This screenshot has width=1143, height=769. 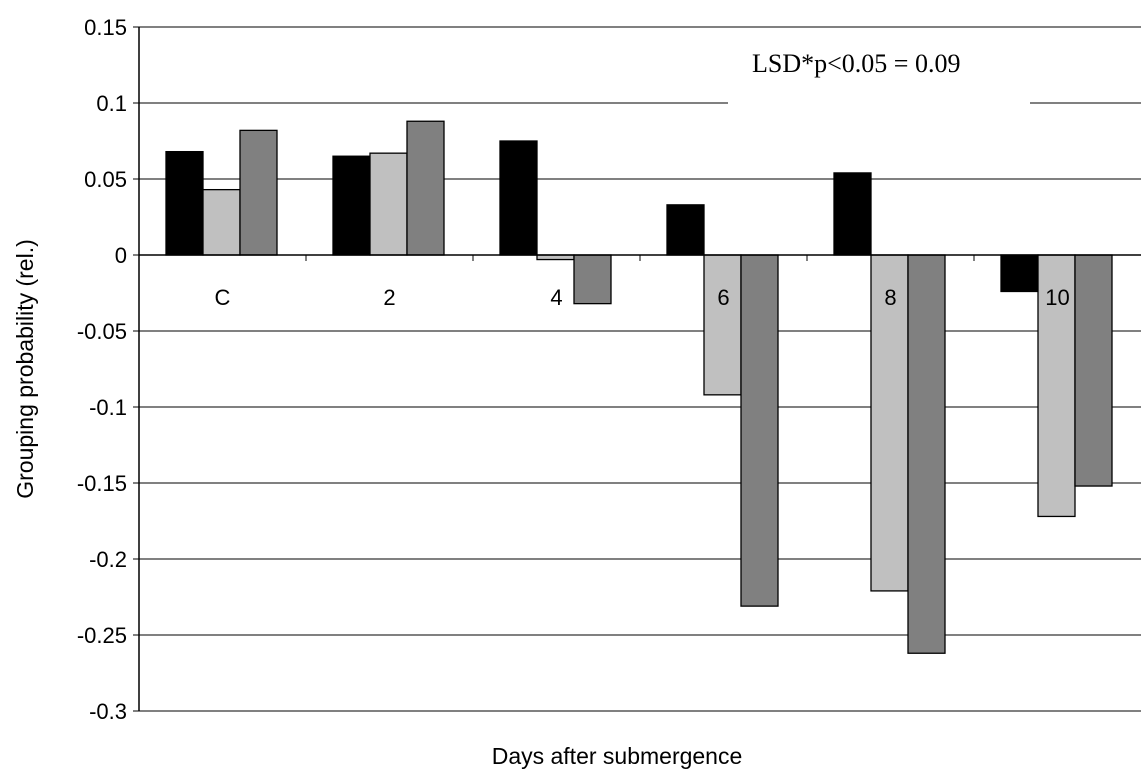 What do you see at coordinates (723, 297) in the screenshot?
I see `x-tick-label: 6` at bounding box center [723, 297].